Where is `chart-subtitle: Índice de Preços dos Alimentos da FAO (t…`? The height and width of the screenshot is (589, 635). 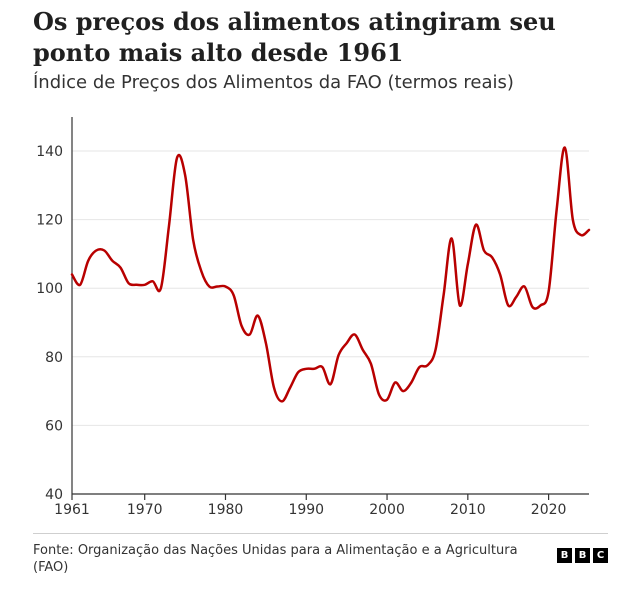
chart-subtitle: Índice de Preços dos Alimentos da FAO (t… is located at coordinates (273, 82).